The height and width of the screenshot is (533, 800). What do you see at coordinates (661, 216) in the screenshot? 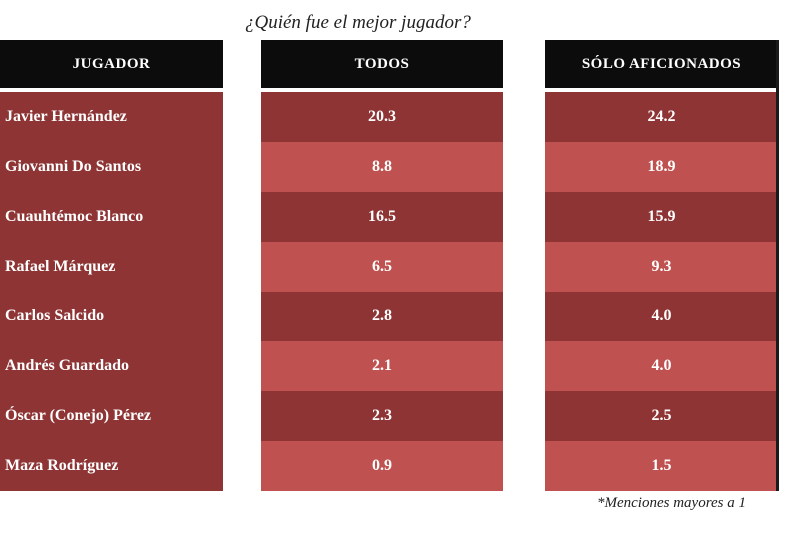
I see `aficionados-value-cell: 15.9` at bounding box center [661, 216].